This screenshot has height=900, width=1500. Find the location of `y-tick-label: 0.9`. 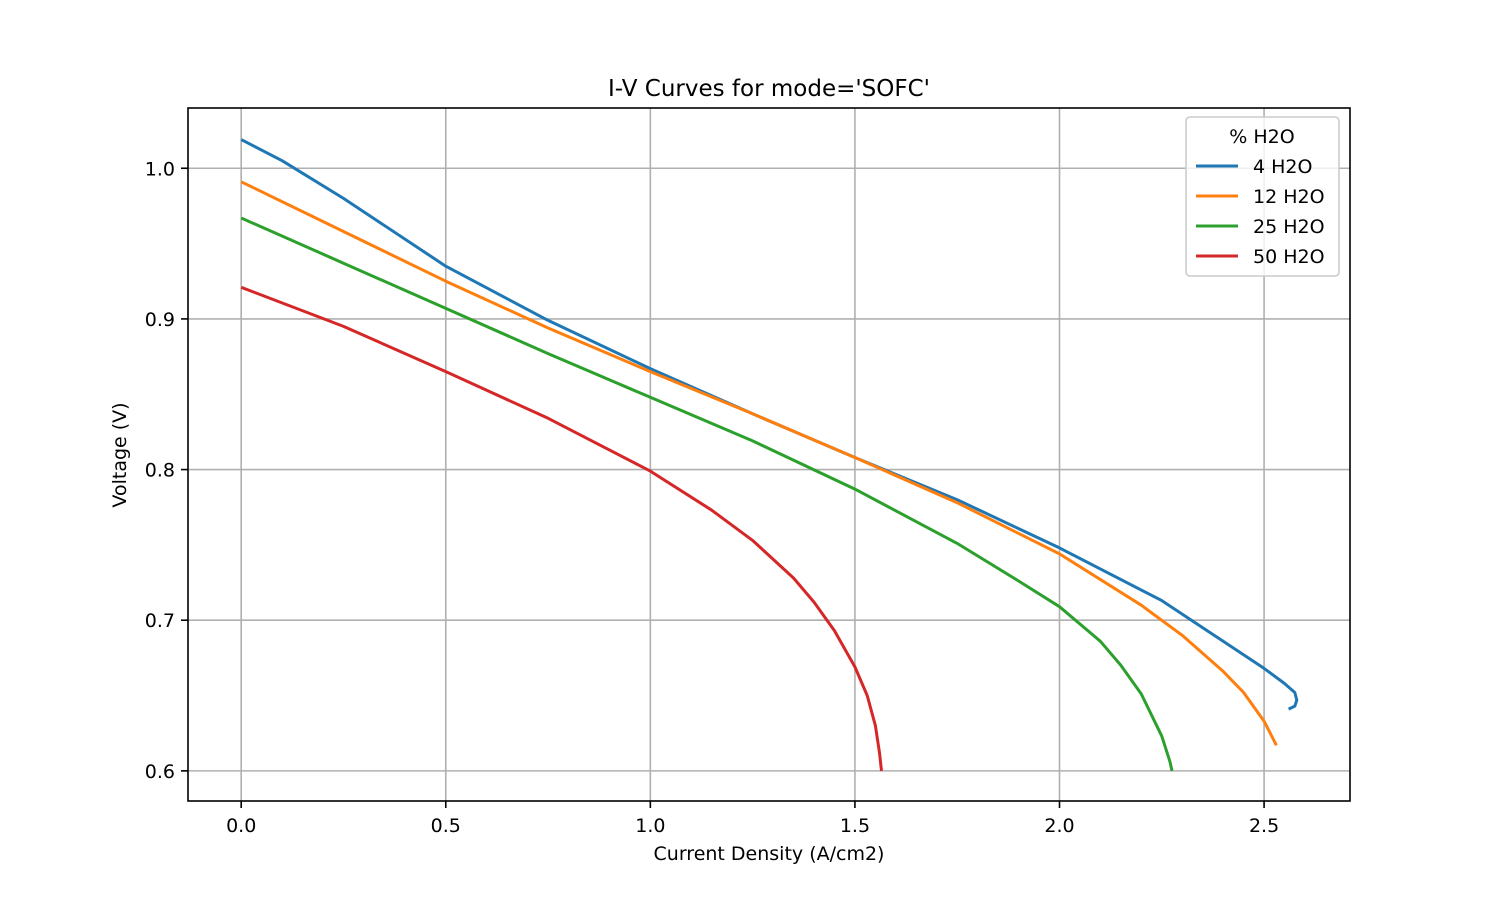

y-tick-label: 0.9 is located at coordinates (160, 320).